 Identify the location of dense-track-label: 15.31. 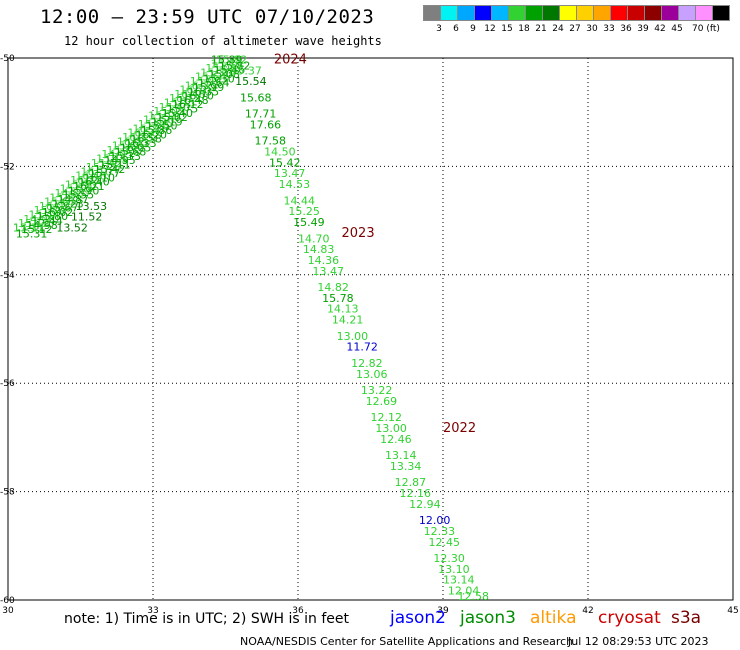
(32, 233).